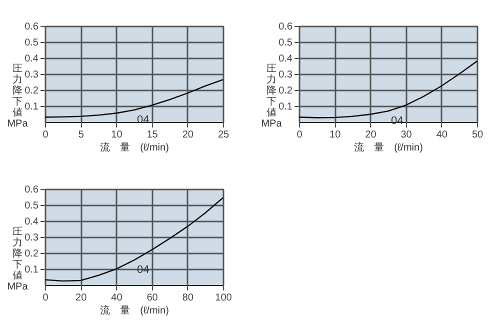 This screenshot has width=501, height=336. What do you see at coordinates (223, 298) in the screenshot?
I see `x-tick-label: 100` at bounding box center [223, 298].